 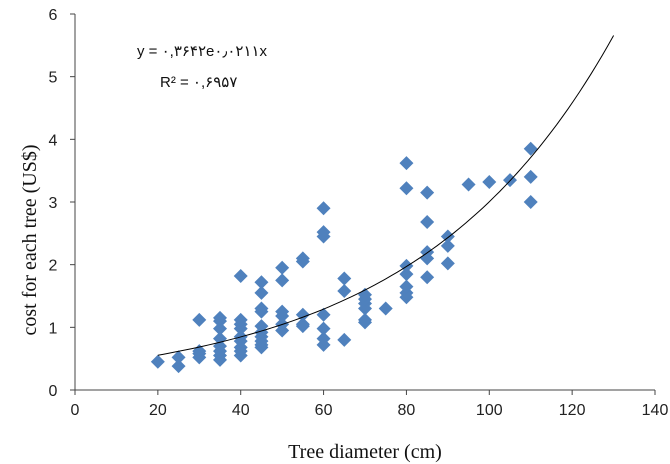 I want to click on y-tick-label: 5, so click(x=53, y=78).